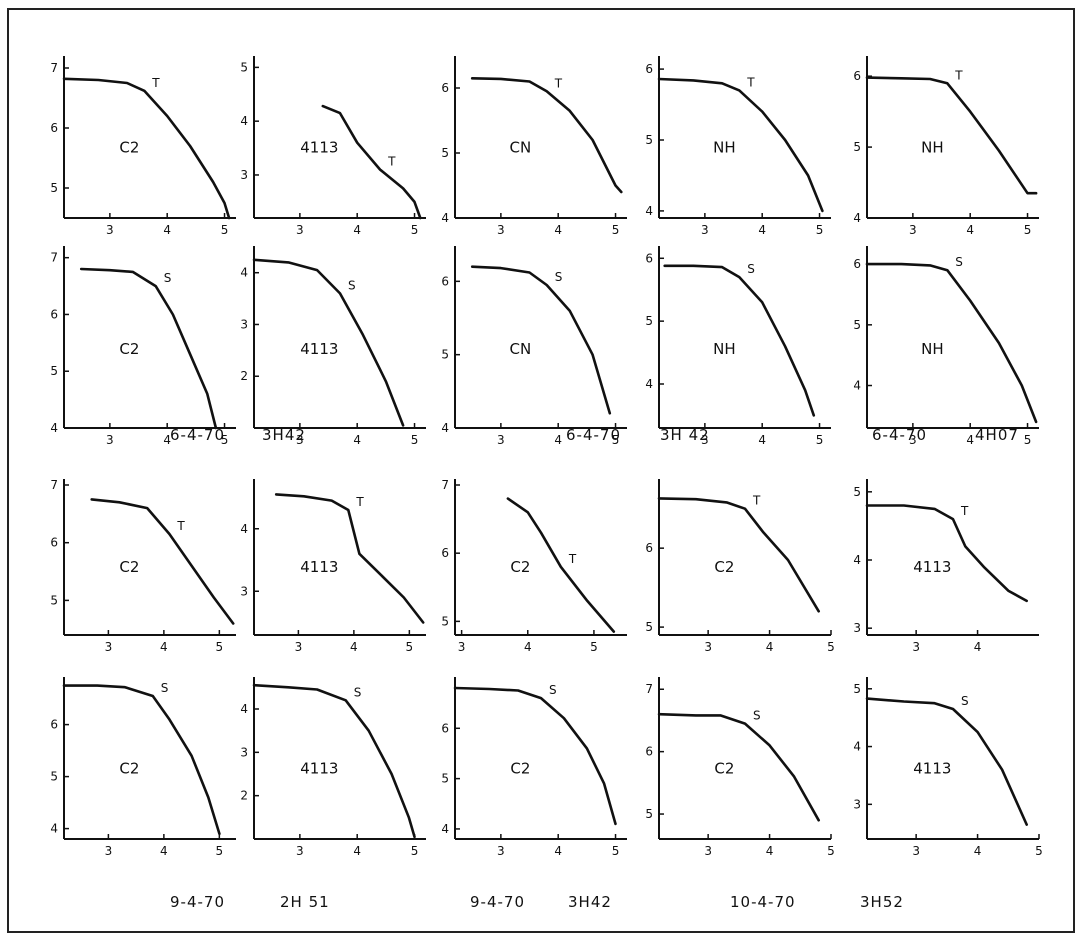 This screenshot has height=942, width=1084. Describe the element at coordinates (740, 566) in the screenshot. I see `panel-14: 3 4 5 5 6 C2 T` at that location.